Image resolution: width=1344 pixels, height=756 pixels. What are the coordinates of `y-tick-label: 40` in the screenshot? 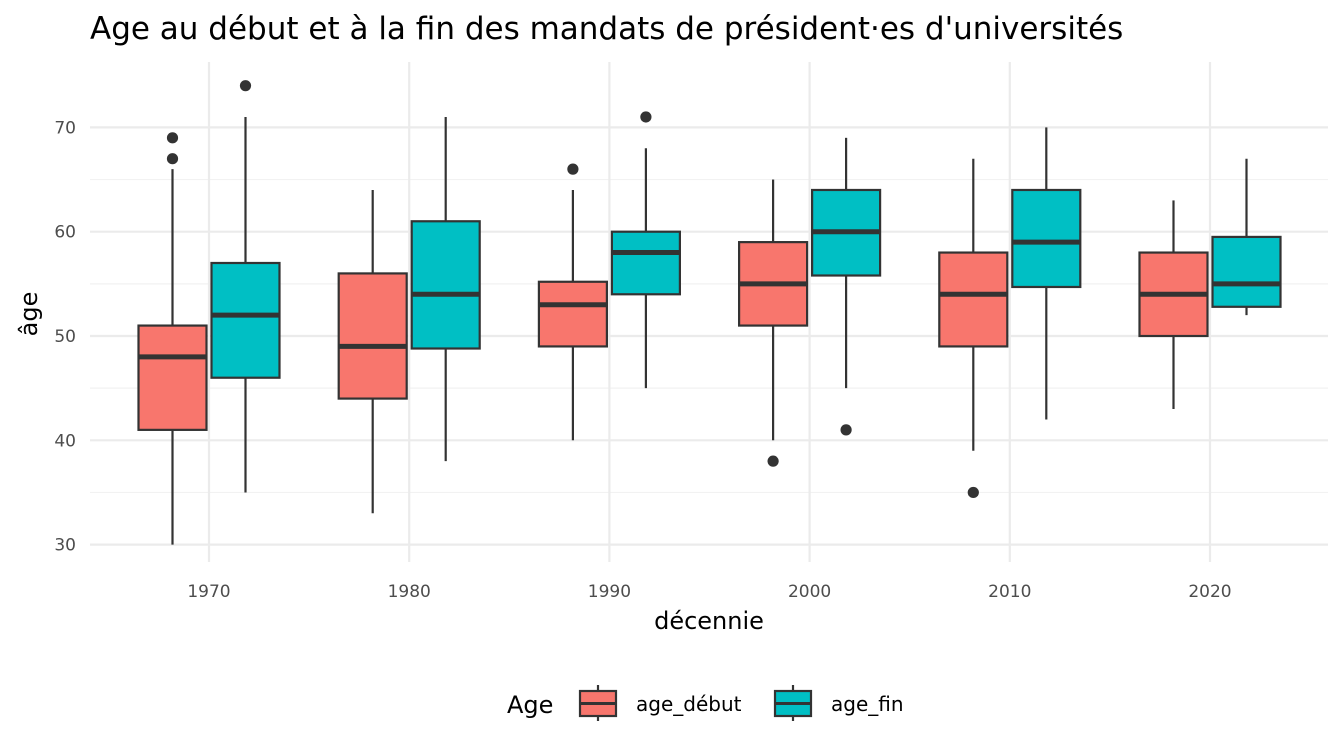 It's located at (65, 441).